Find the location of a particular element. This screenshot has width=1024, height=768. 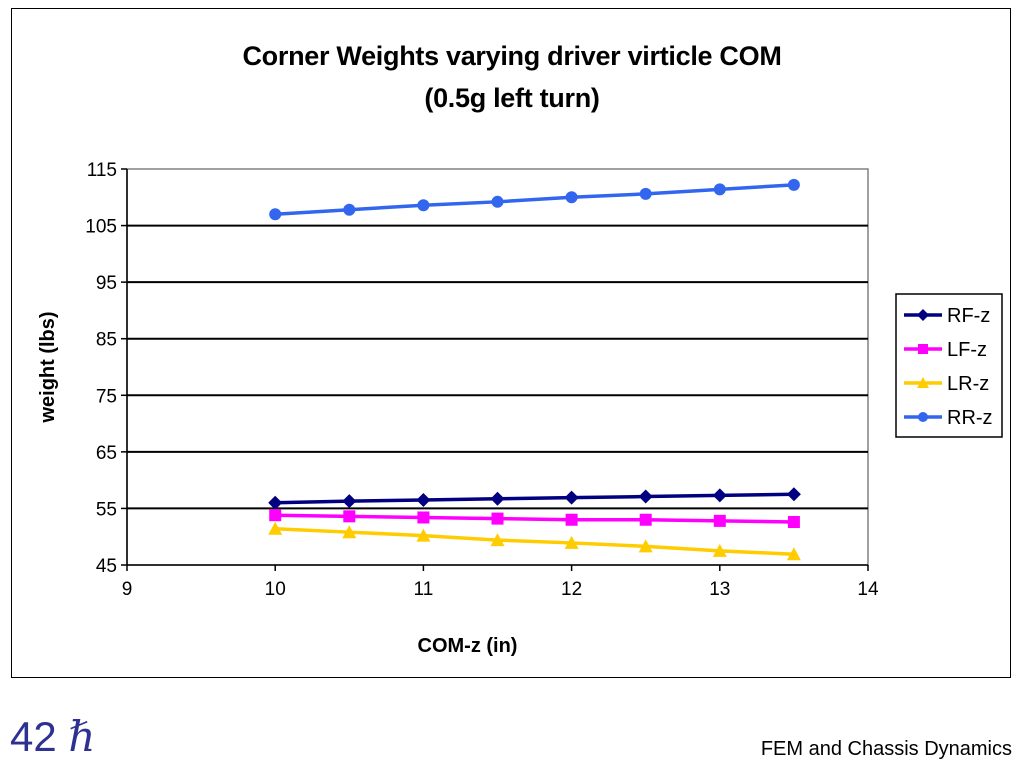

legend-label: RR-z is located at coordinates (970, 418).